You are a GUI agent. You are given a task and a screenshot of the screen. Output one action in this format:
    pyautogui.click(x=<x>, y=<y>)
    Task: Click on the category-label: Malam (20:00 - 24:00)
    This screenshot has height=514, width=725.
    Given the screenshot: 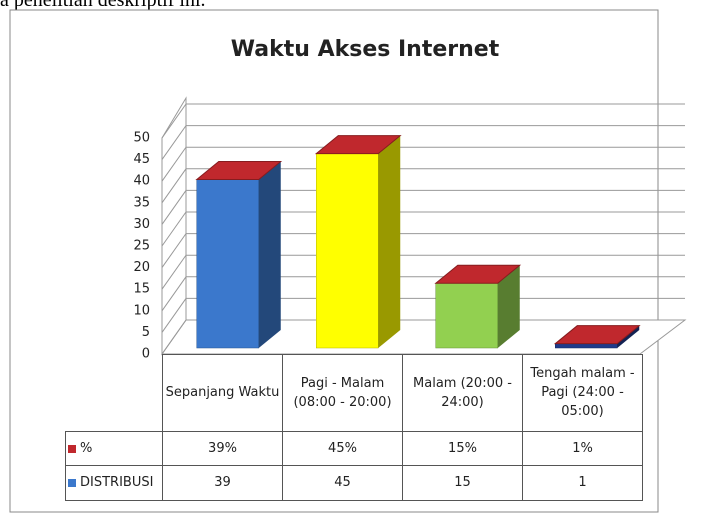 What is the action you would take?
    pyautogui.click(x=462, y=393)
    